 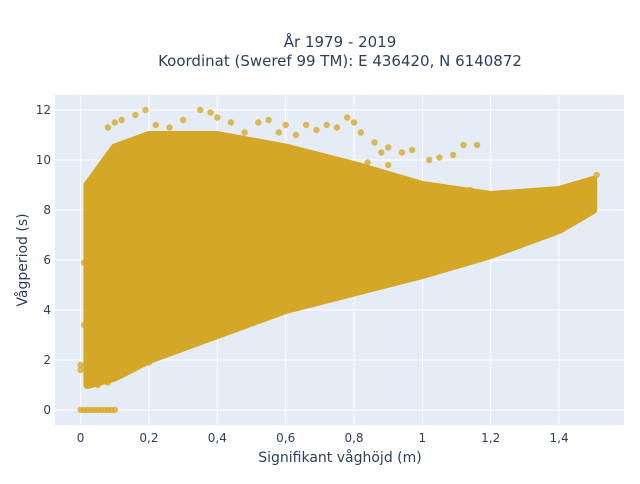 I want to click on x-tick-label: 0,6, so click(x=285, y=438).